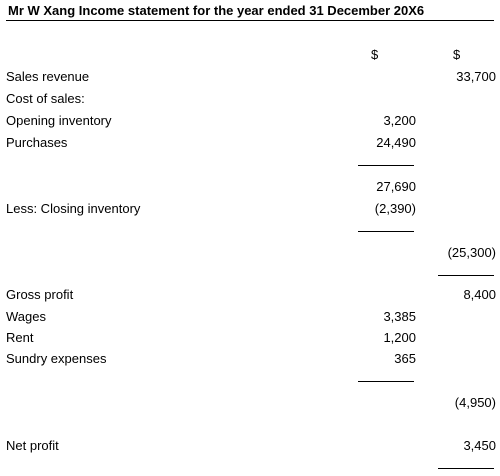 The width and height of the screenshot is (500, 476). What do you see at coordinates (396, 186) in the screenshot?
I see `amount: 27,690` at bounding box center [396, 186].